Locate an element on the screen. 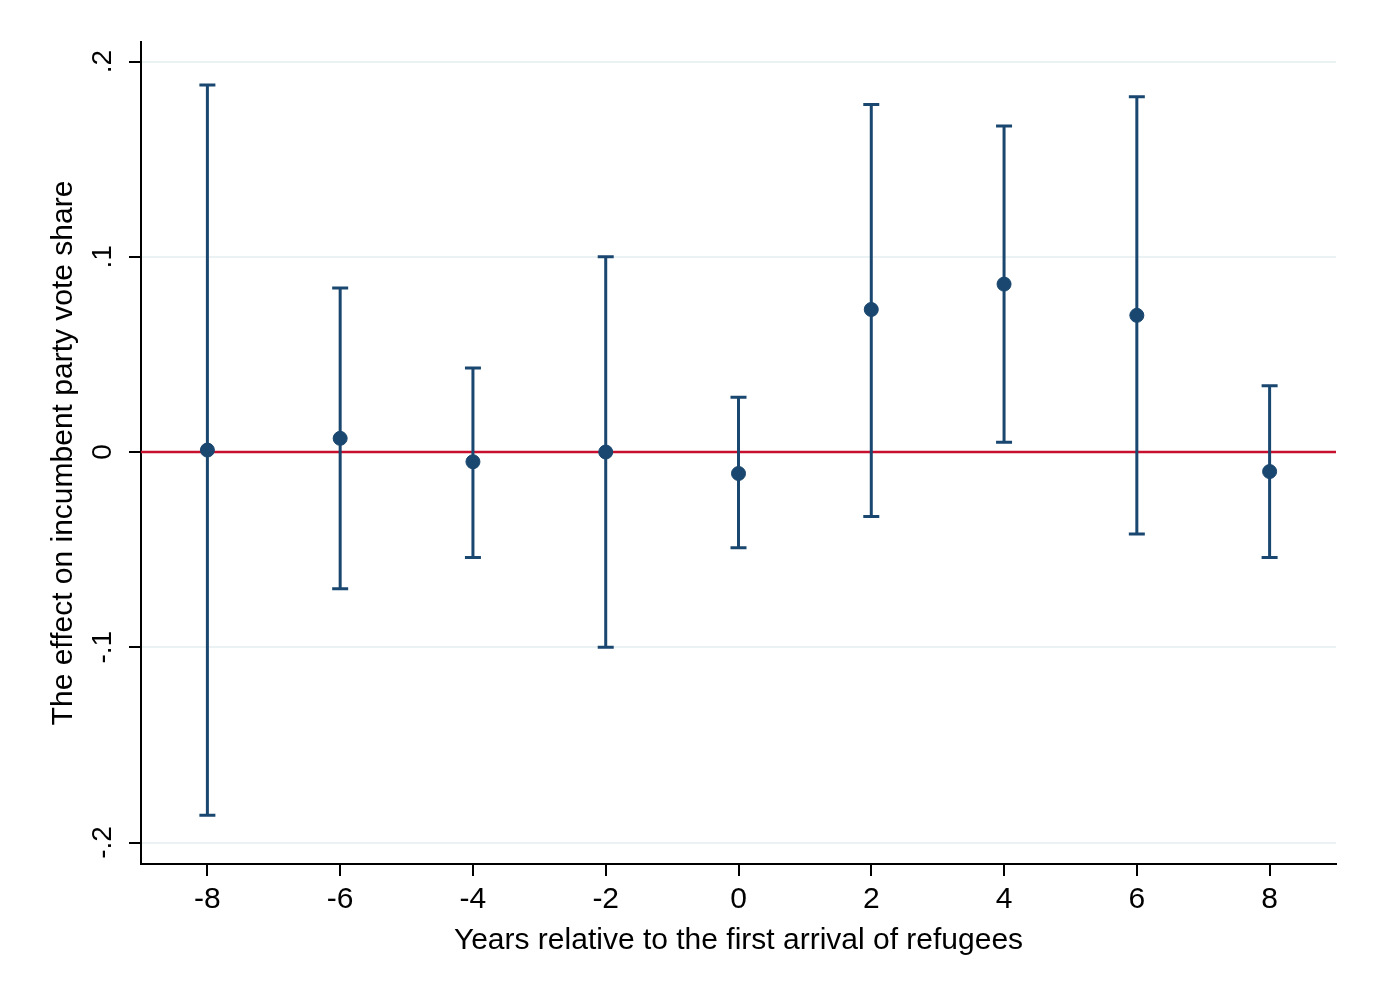 This screenshot has width=1374, height=997. x-tick-label: -4 is located at coordinates (473, 898).